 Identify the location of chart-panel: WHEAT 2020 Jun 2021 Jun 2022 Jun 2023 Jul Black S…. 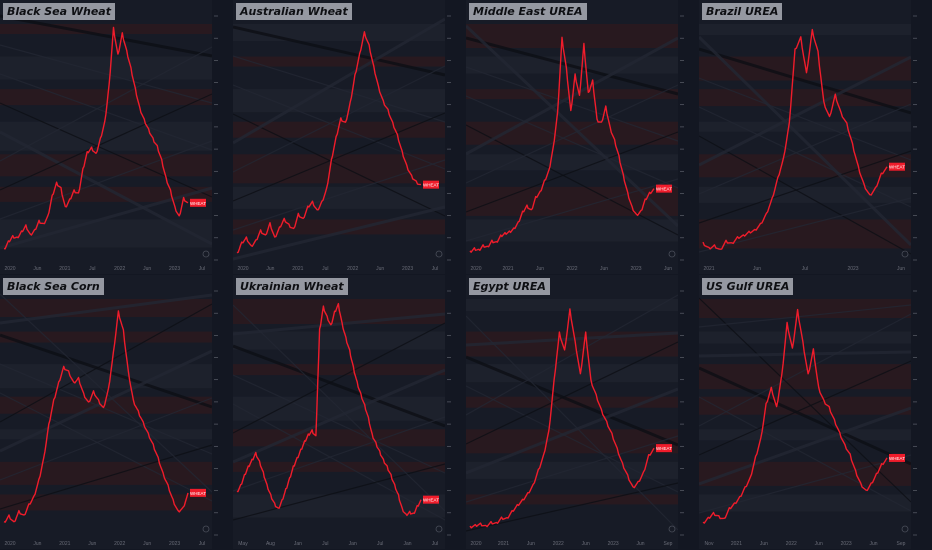
(116, 412).